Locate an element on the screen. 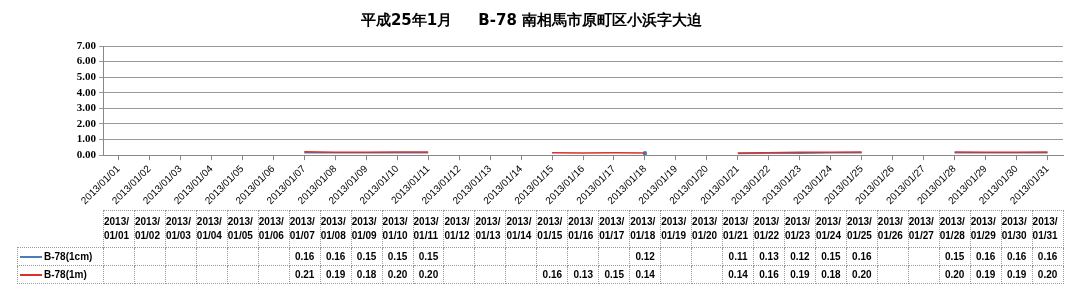 Image resolution: width=1080 pixels, height=306 pixels. category-label: 2013/01/14 is located at coordinates (519, 228).